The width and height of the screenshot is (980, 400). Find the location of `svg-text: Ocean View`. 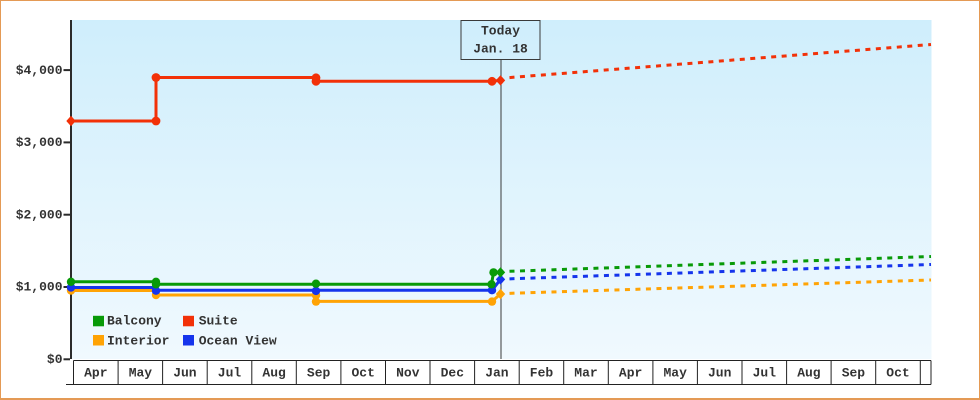

svg-text: Ocean View is located at coordinates (238, 341).